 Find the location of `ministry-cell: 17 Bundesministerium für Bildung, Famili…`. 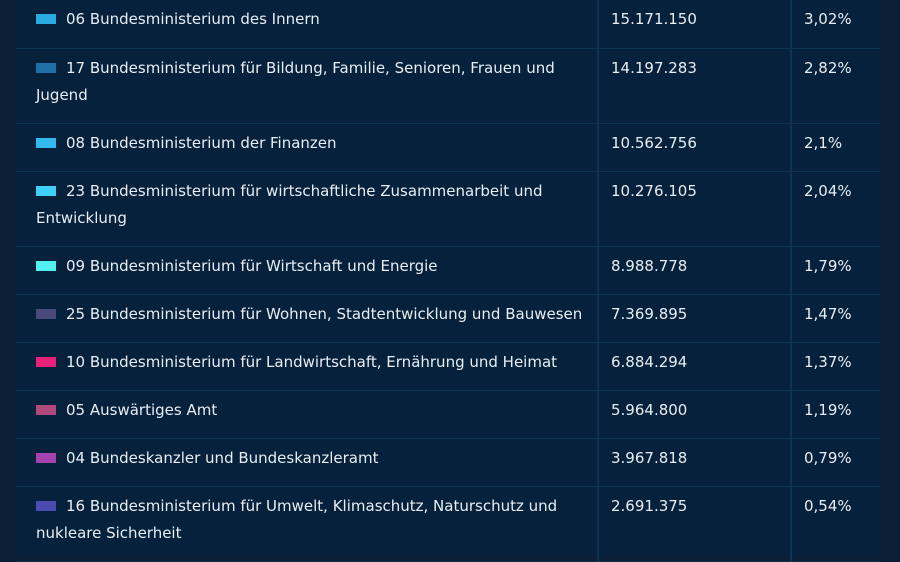

ministry-cell: 17 Bundesministerium für Bildung, Famili… is located at coordinates (307, 86).